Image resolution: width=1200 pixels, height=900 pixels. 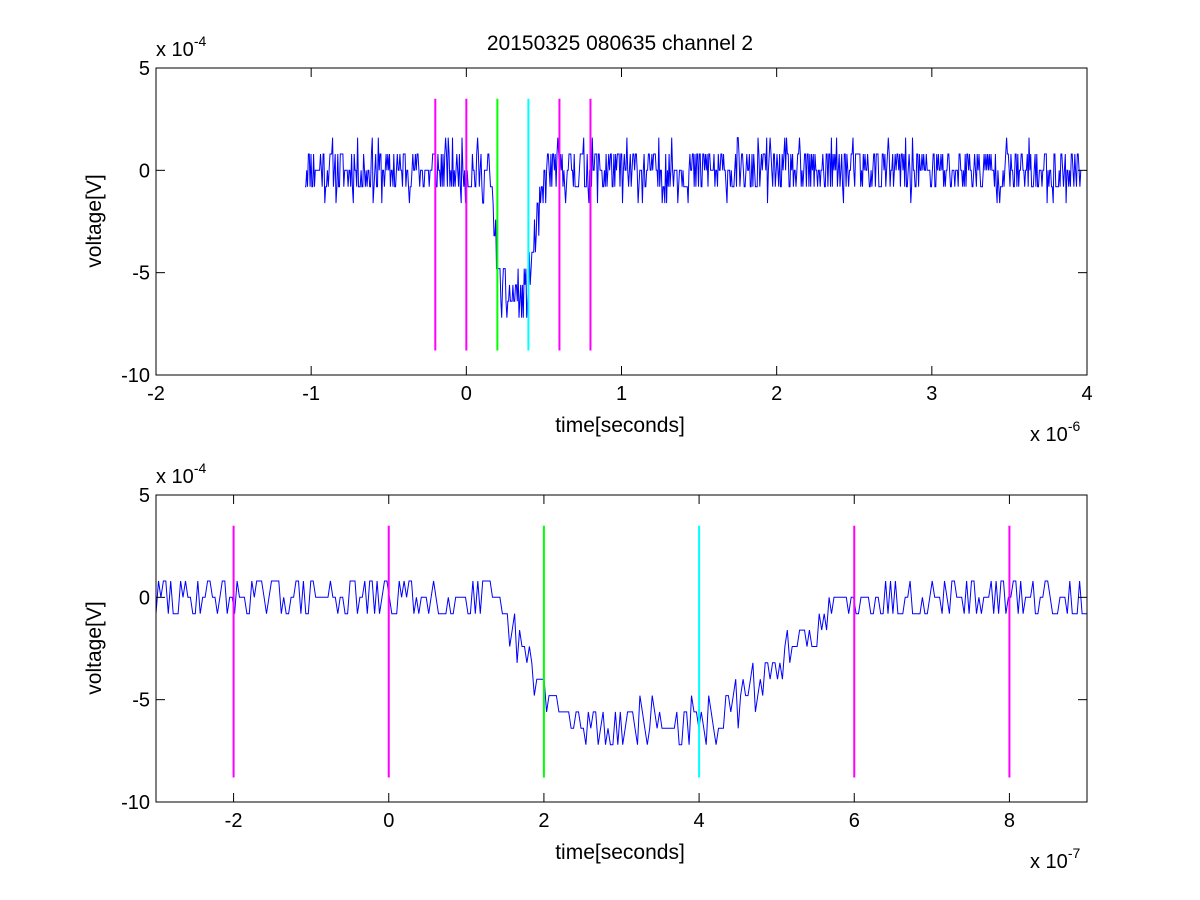 What do you see at coordinates (1009, 821) in the screenshot?
I see `x-tick-label: 8` at bounding box center [1009, 821].